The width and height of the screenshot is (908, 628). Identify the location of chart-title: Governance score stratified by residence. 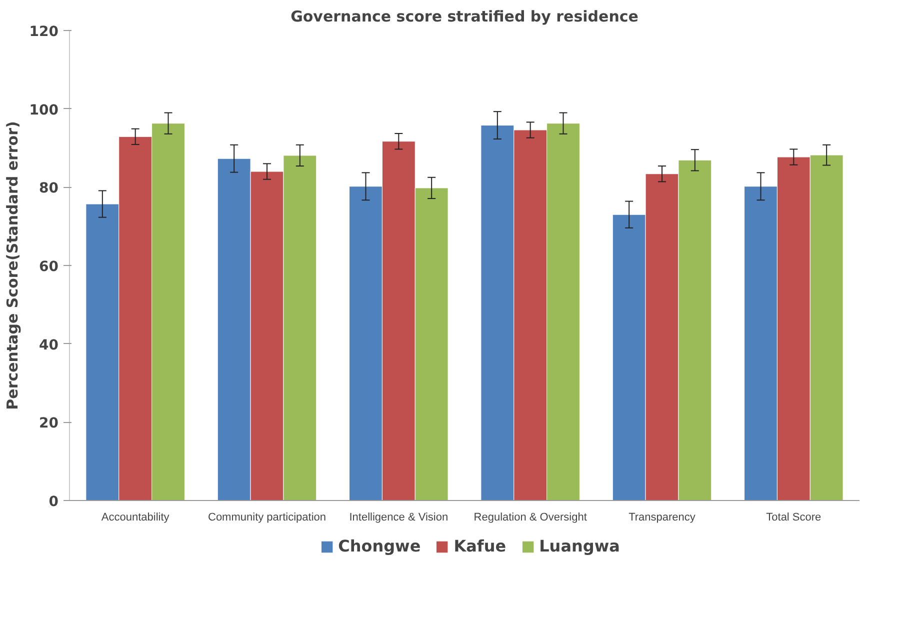
(464, 17).